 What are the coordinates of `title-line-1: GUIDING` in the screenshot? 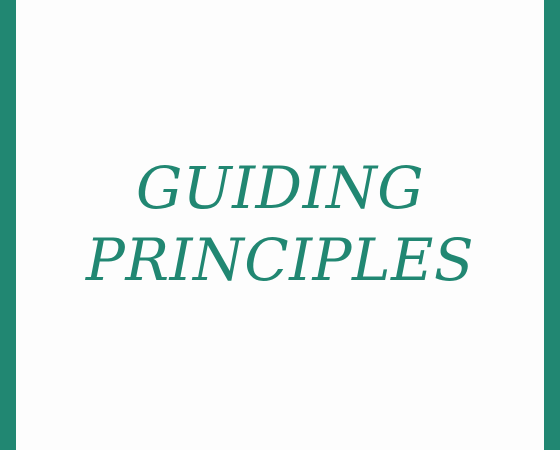 It's located at (280, 188).